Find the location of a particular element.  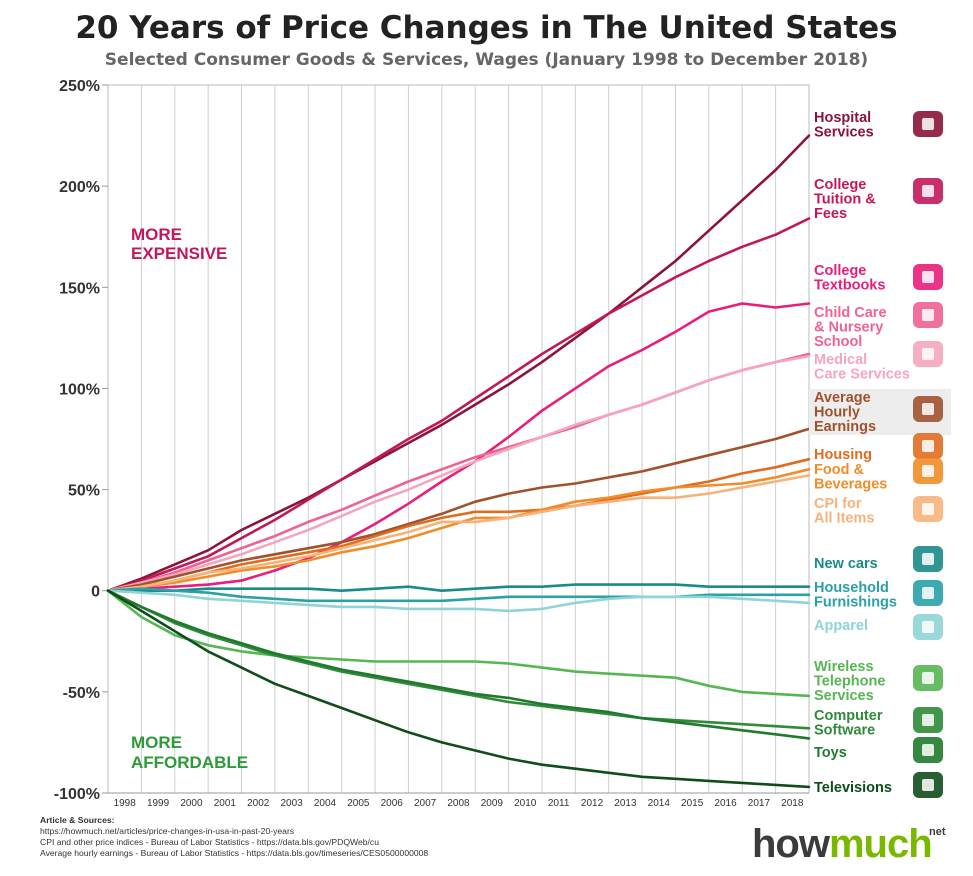

phone-icon is located at coordinates (928, 678).